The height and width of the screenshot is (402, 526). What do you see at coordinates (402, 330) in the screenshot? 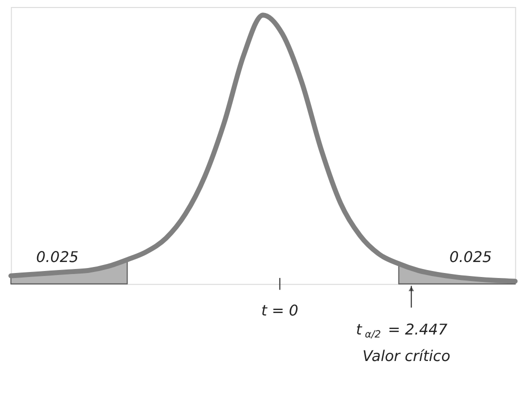
I see `text: tα/2 = 2.447` at bounding box center [402, 330].